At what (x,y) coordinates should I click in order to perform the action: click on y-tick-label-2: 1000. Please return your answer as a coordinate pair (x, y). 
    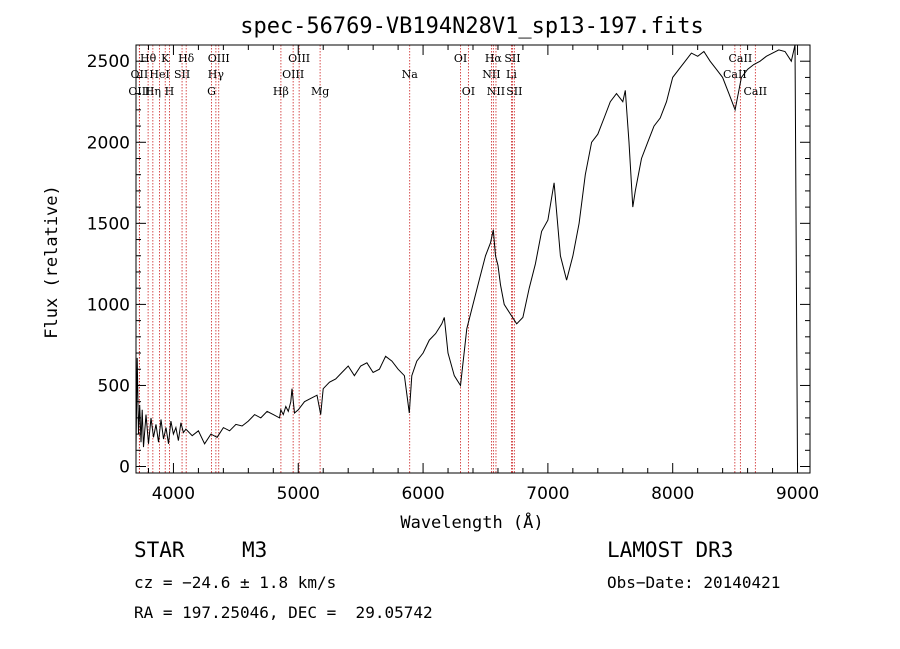
    Looking at the image, I should click on (108, 305).